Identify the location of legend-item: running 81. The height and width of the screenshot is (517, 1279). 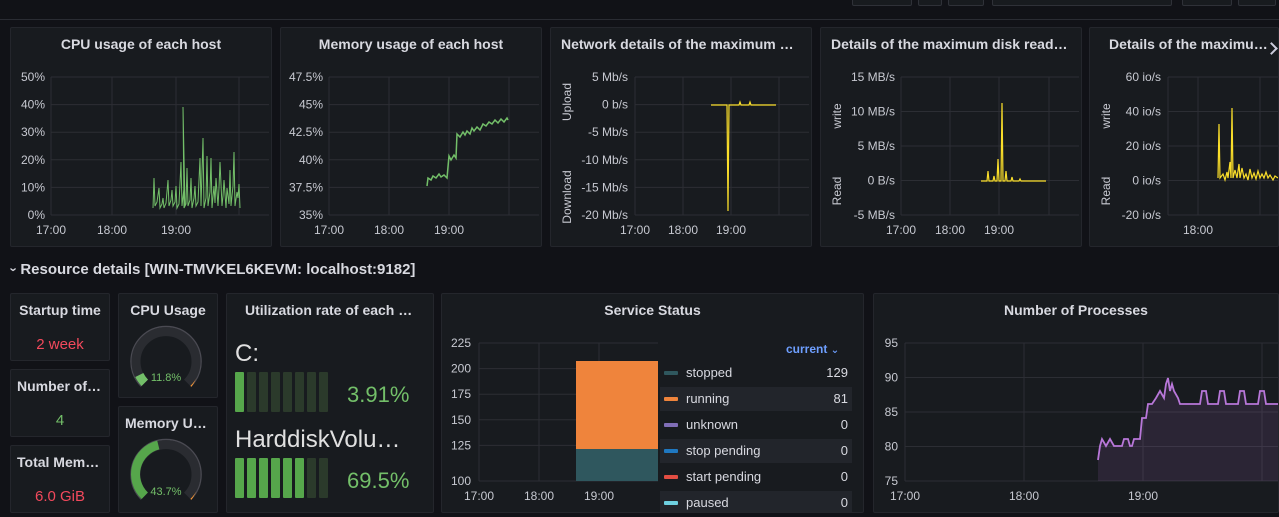
(756, 399).